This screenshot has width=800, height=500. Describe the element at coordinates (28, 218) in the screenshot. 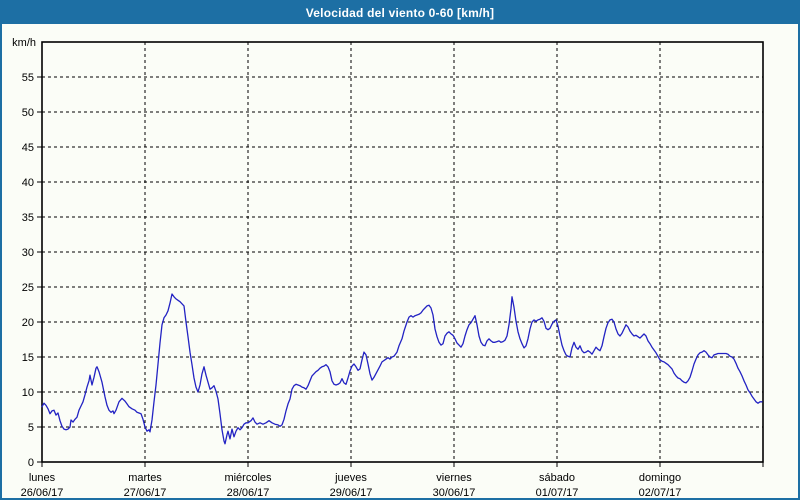

I see `y-tick-label: 35` at that location.